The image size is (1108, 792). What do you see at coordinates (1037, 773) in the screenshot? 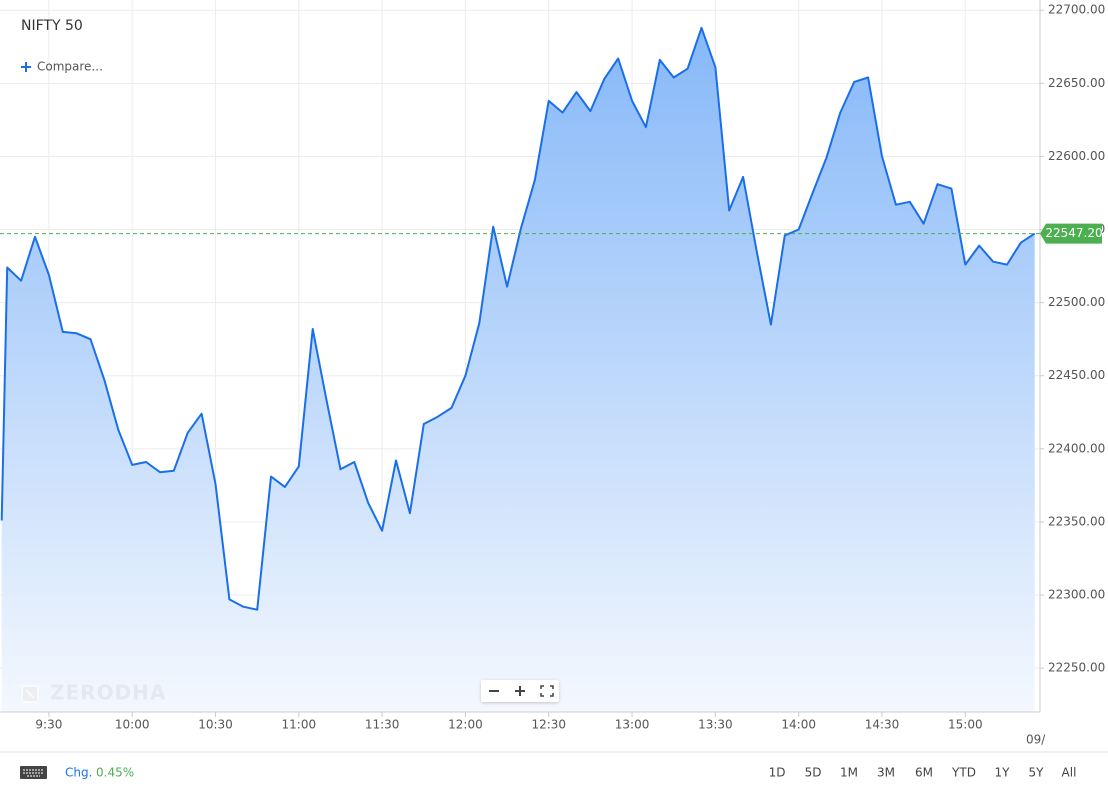
I see `range-button: 5Y` at bounding box center [1037, 773].